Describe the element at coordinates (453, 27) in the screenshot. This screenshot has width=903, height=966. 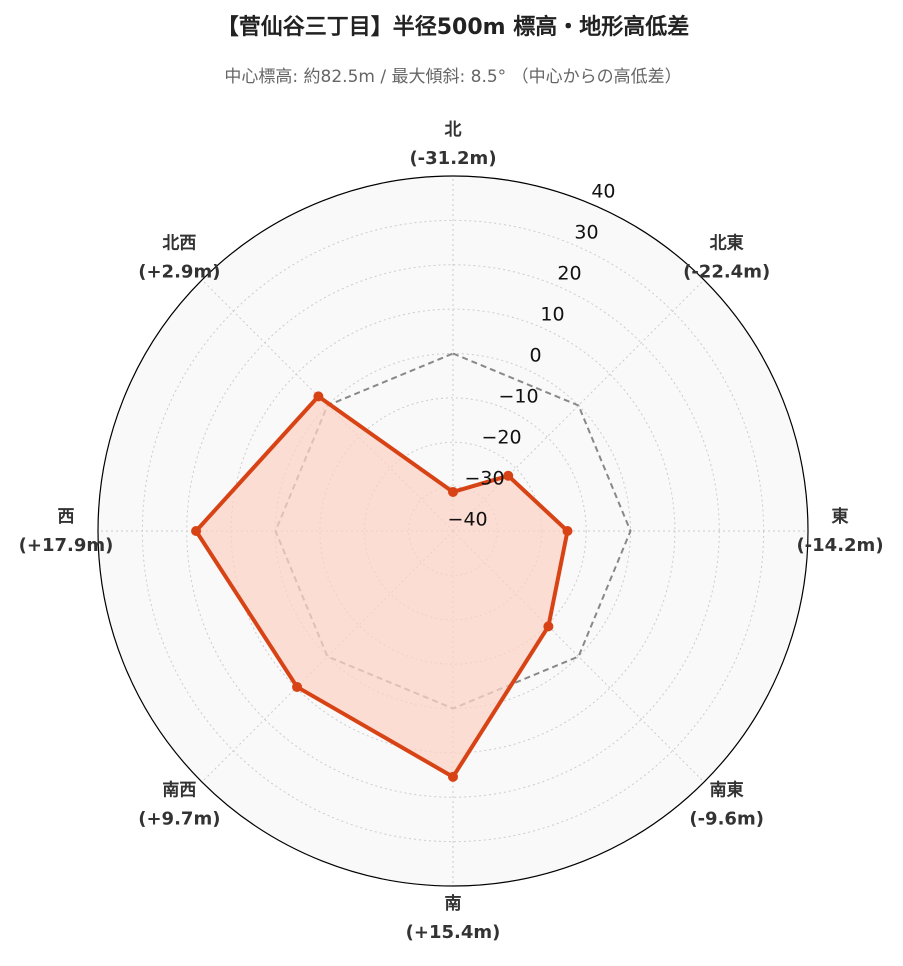
I see `chart-title: 【菅仙谷三丁目】半径500m 標高・地形高低差` at that location.